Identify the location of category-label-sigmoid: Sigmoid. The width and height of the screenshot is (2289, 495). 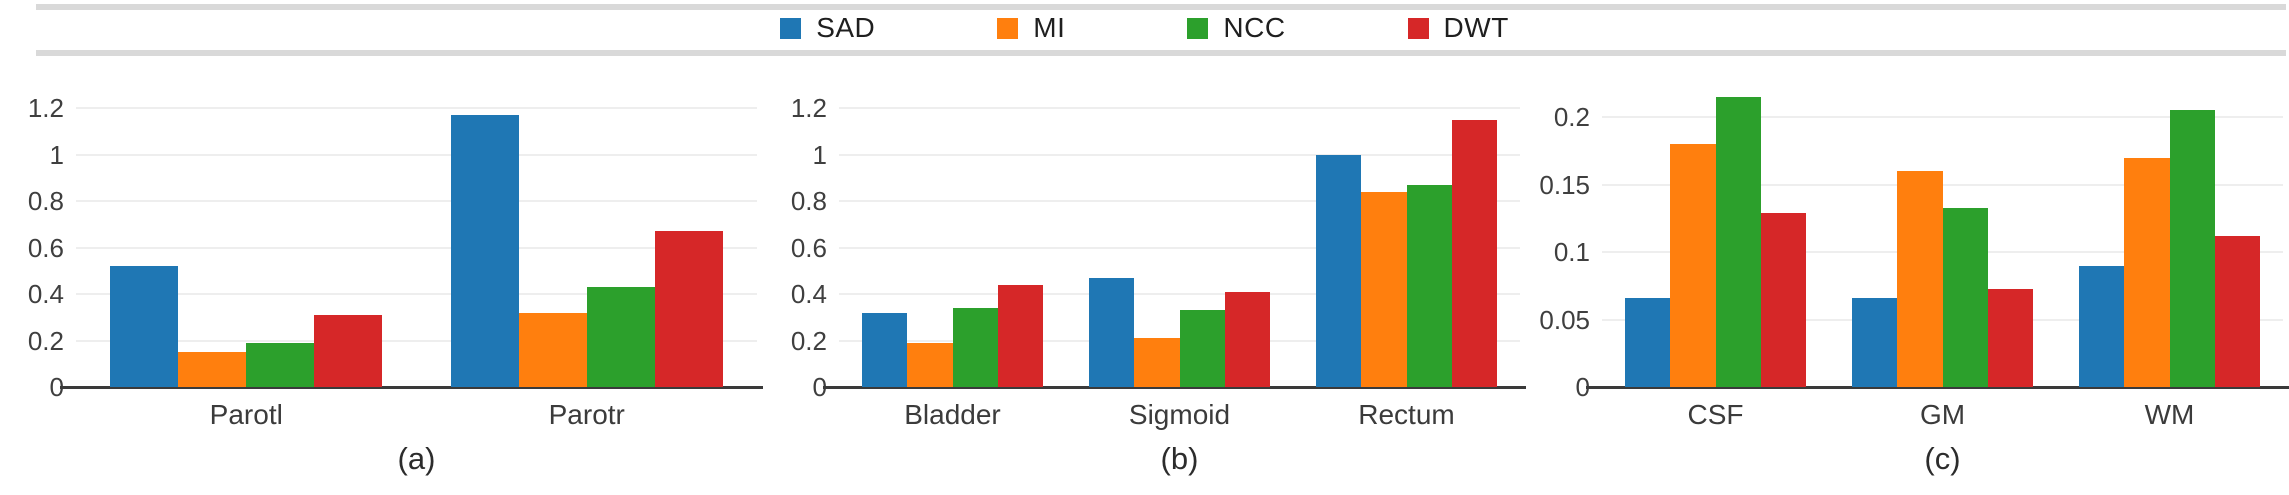
(1179, 414).